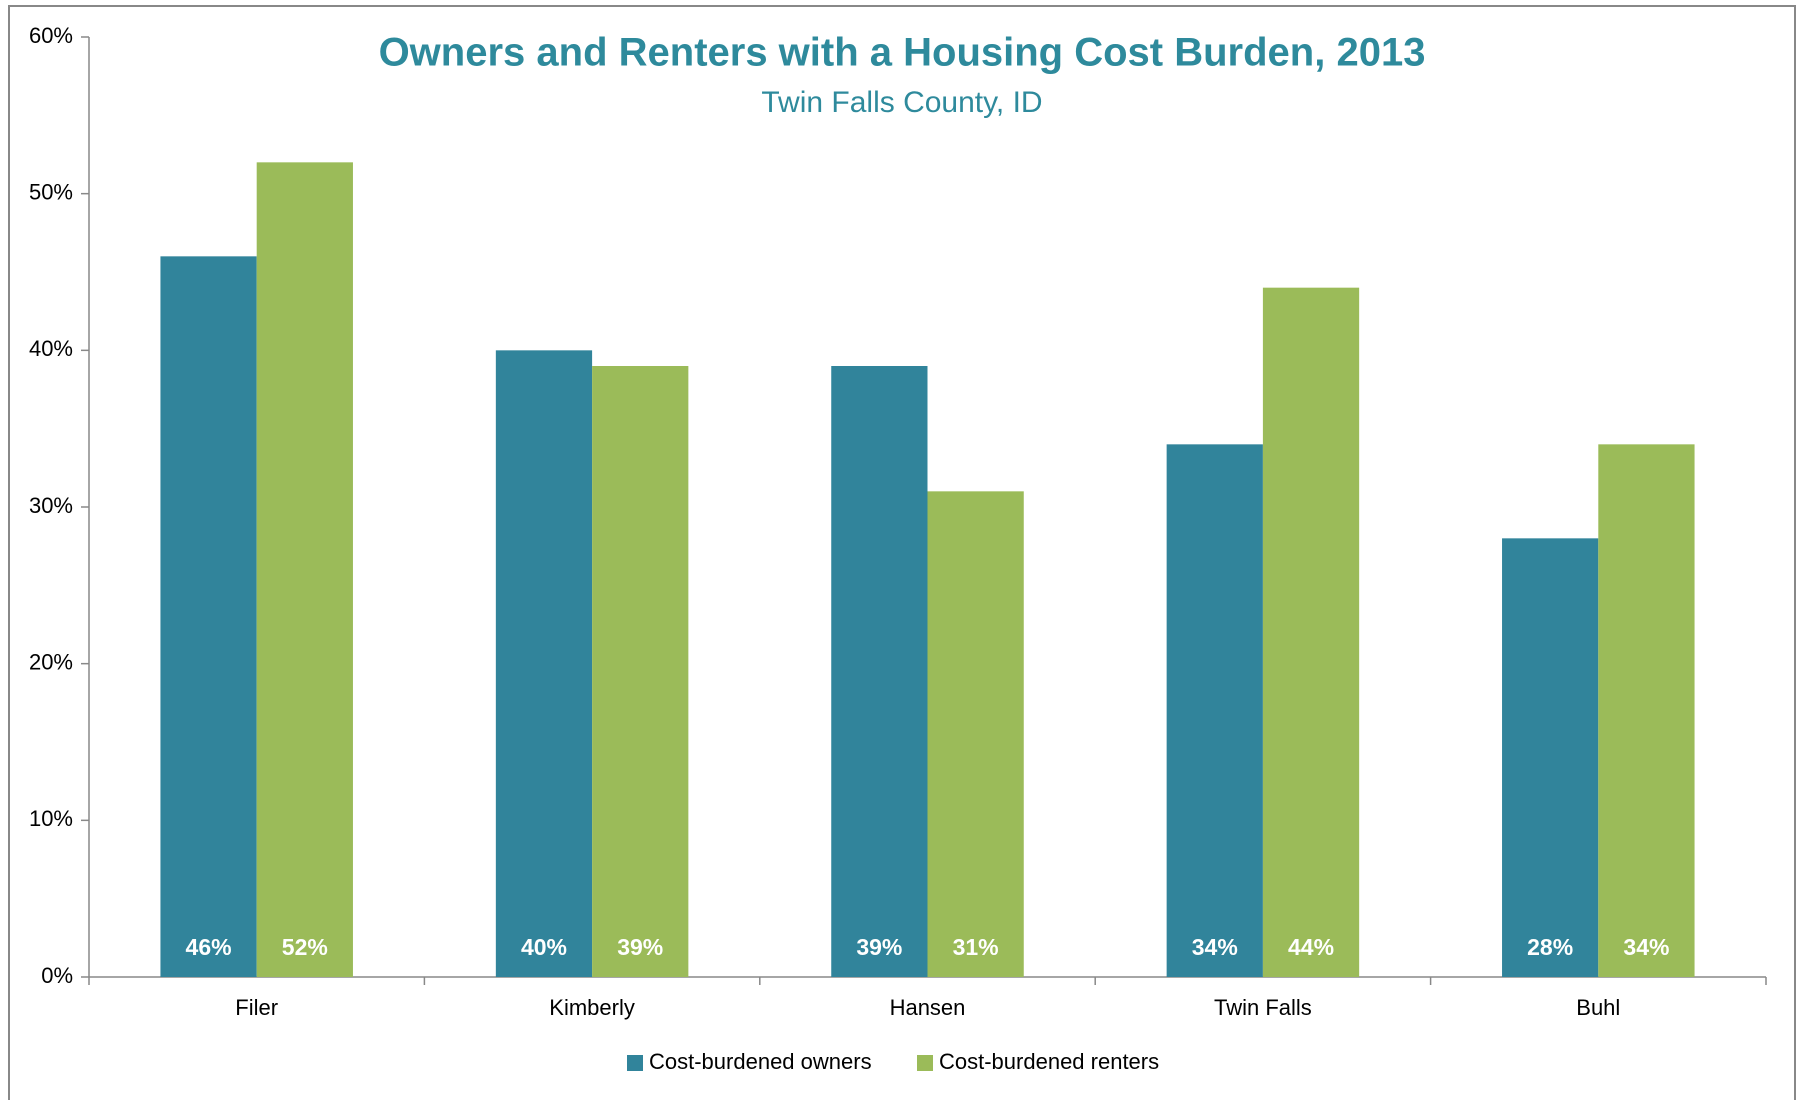  I want to click on chart-subtitle: Twin Falls County, ID, so click(901, 102).